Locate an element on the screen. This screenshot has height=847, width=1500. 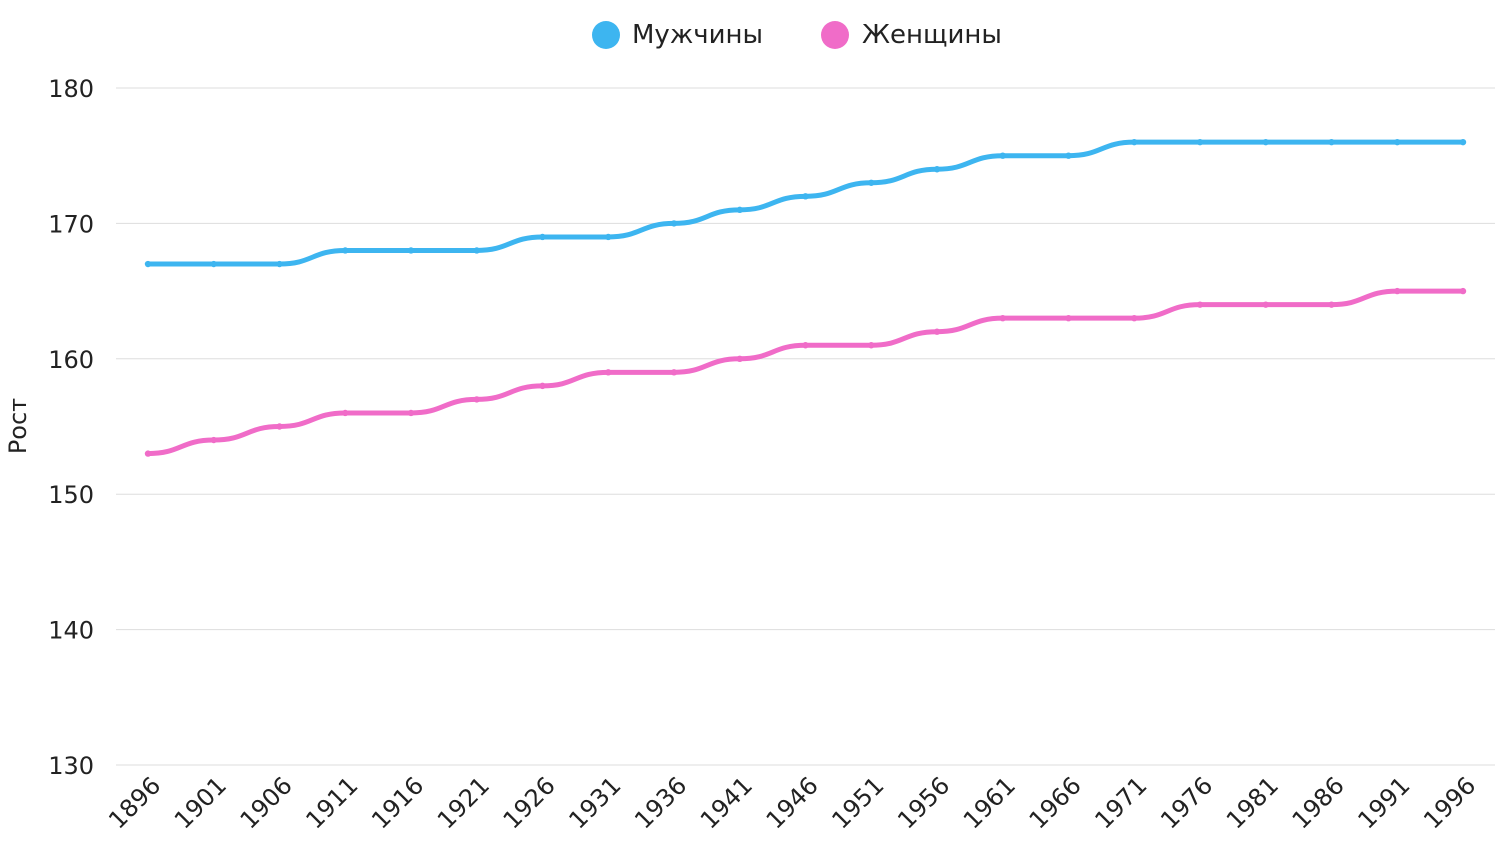
legend-item: Женщины is located at coordinates (911, 35).